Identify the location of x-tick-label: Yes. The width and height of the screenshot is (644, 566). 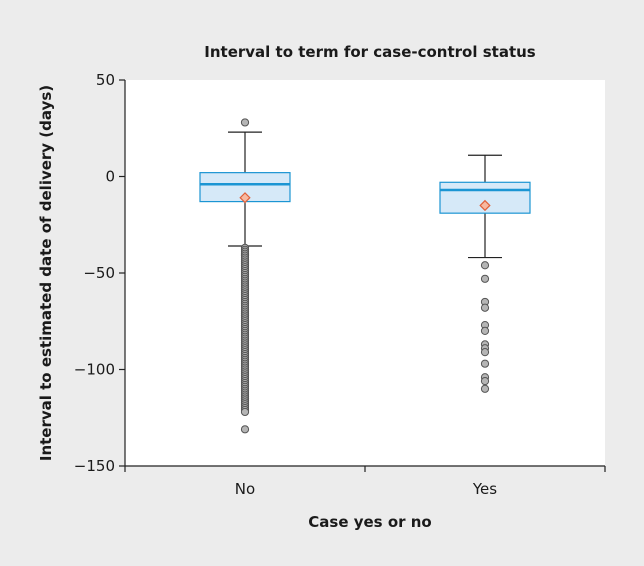
(484, 489).